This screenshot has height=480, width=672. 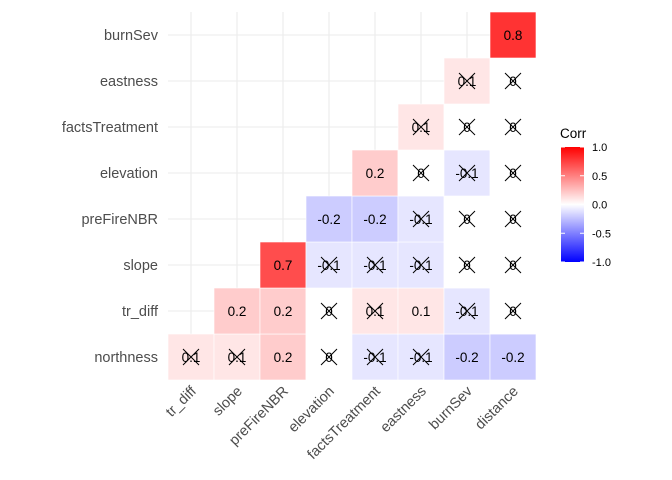 I want to click on legend-tick-label: -0.5, so click(x=601, y=234).